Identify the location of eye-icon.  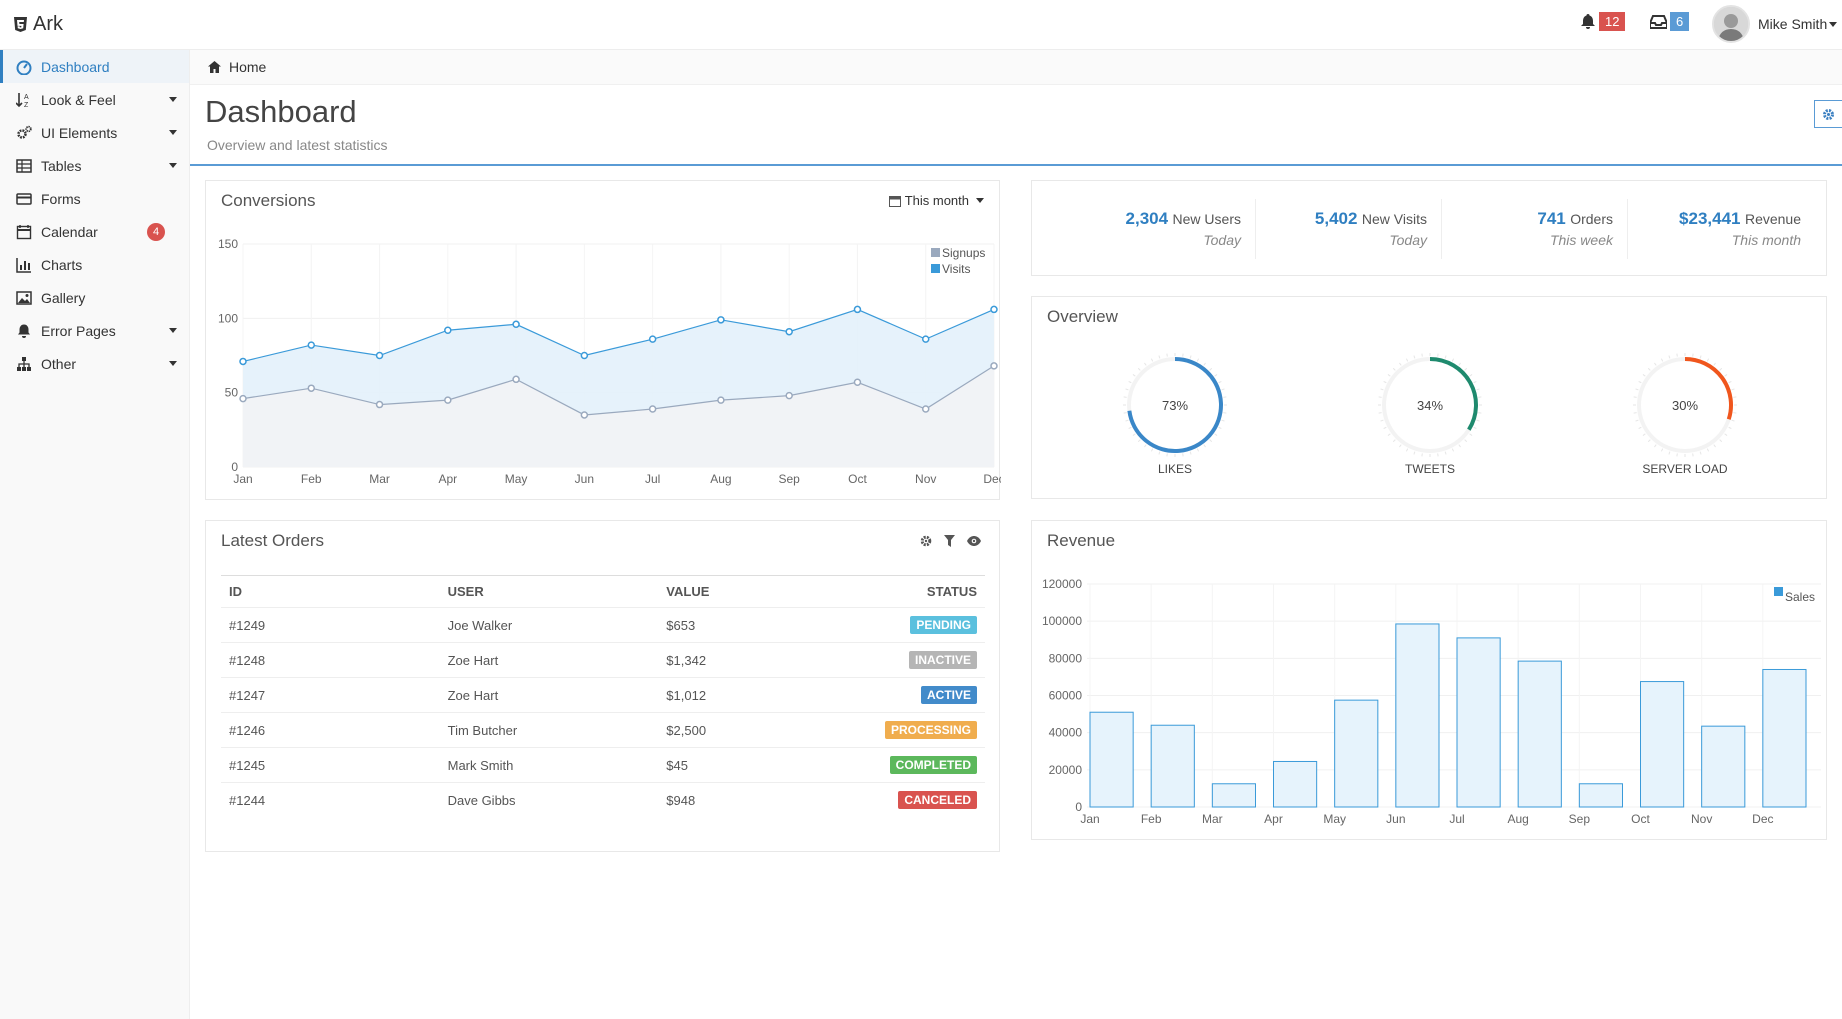
(974, 541).